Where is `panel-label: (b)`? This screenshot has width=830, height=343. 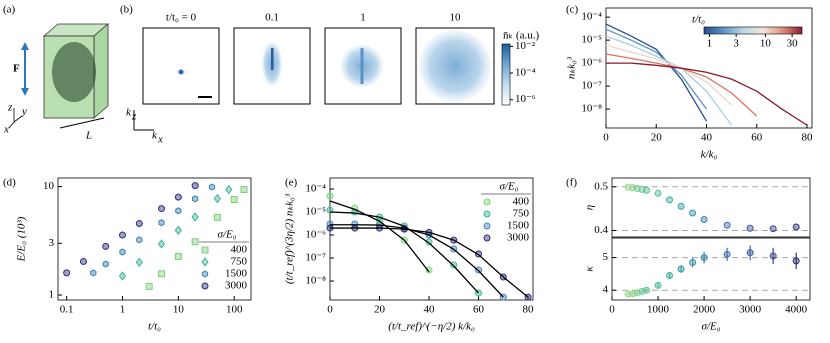
panel-label: (b) is located at coordinates (126, 10).